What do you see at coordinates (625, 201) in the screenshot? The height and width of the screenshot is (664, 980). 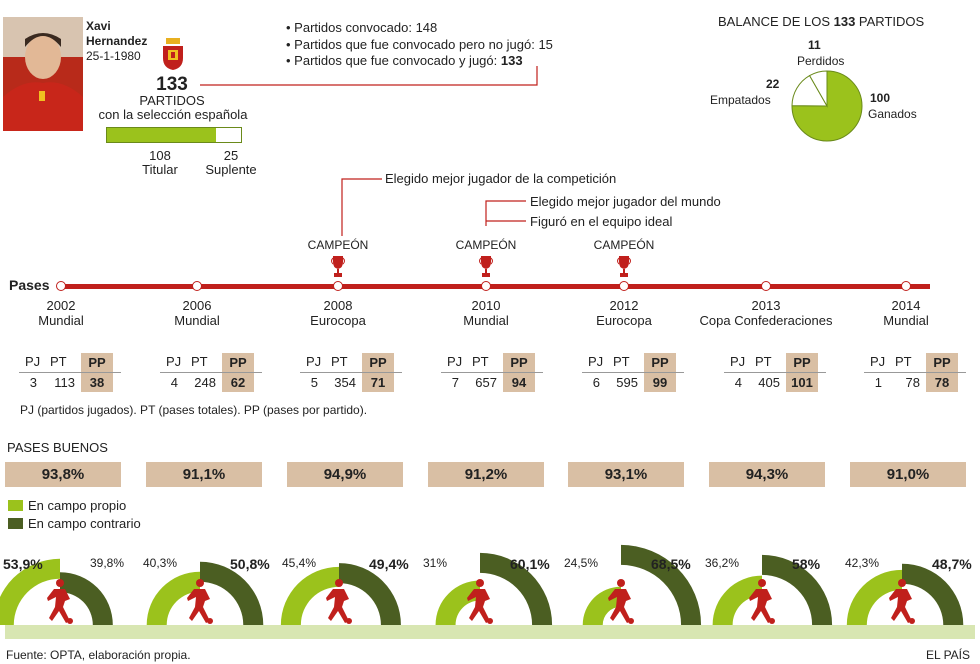 I see `annotation-2010-a: Elegido mejor jugador del mundo` at bounding box center [625, 201].